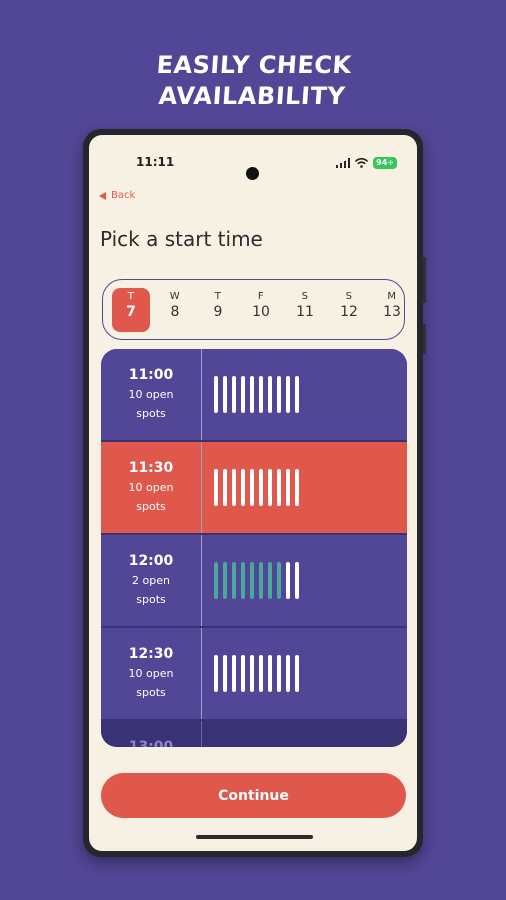 This screenshot has height=900, width=506. I want to click on slot-time: 11:00, so click(151, 375).